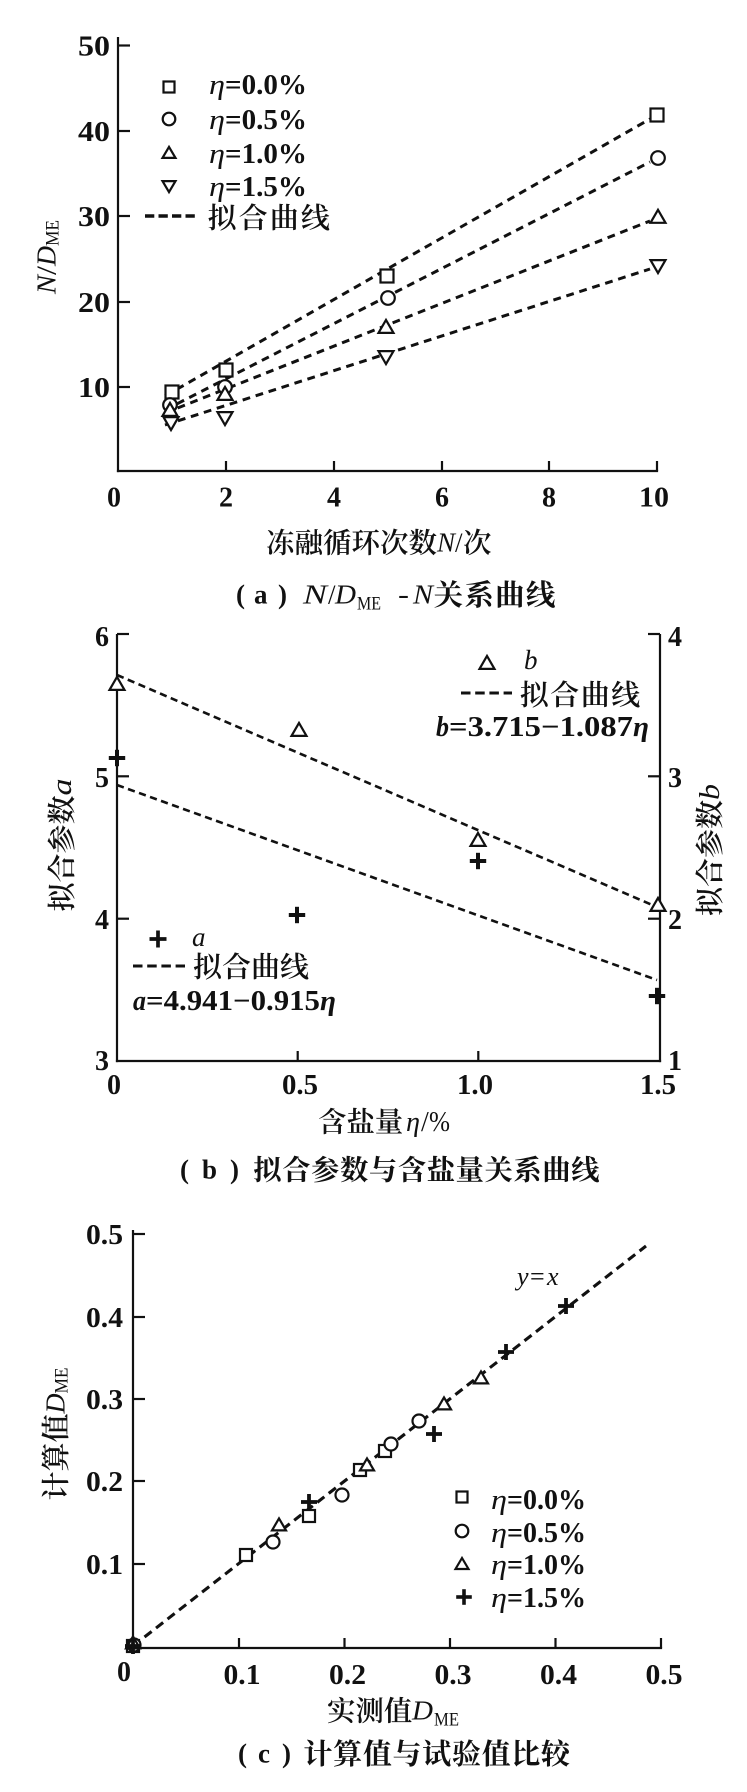  Describe the element at coordinates (102, 778) in the screenshot. I see `svg-text: 5` at that location.